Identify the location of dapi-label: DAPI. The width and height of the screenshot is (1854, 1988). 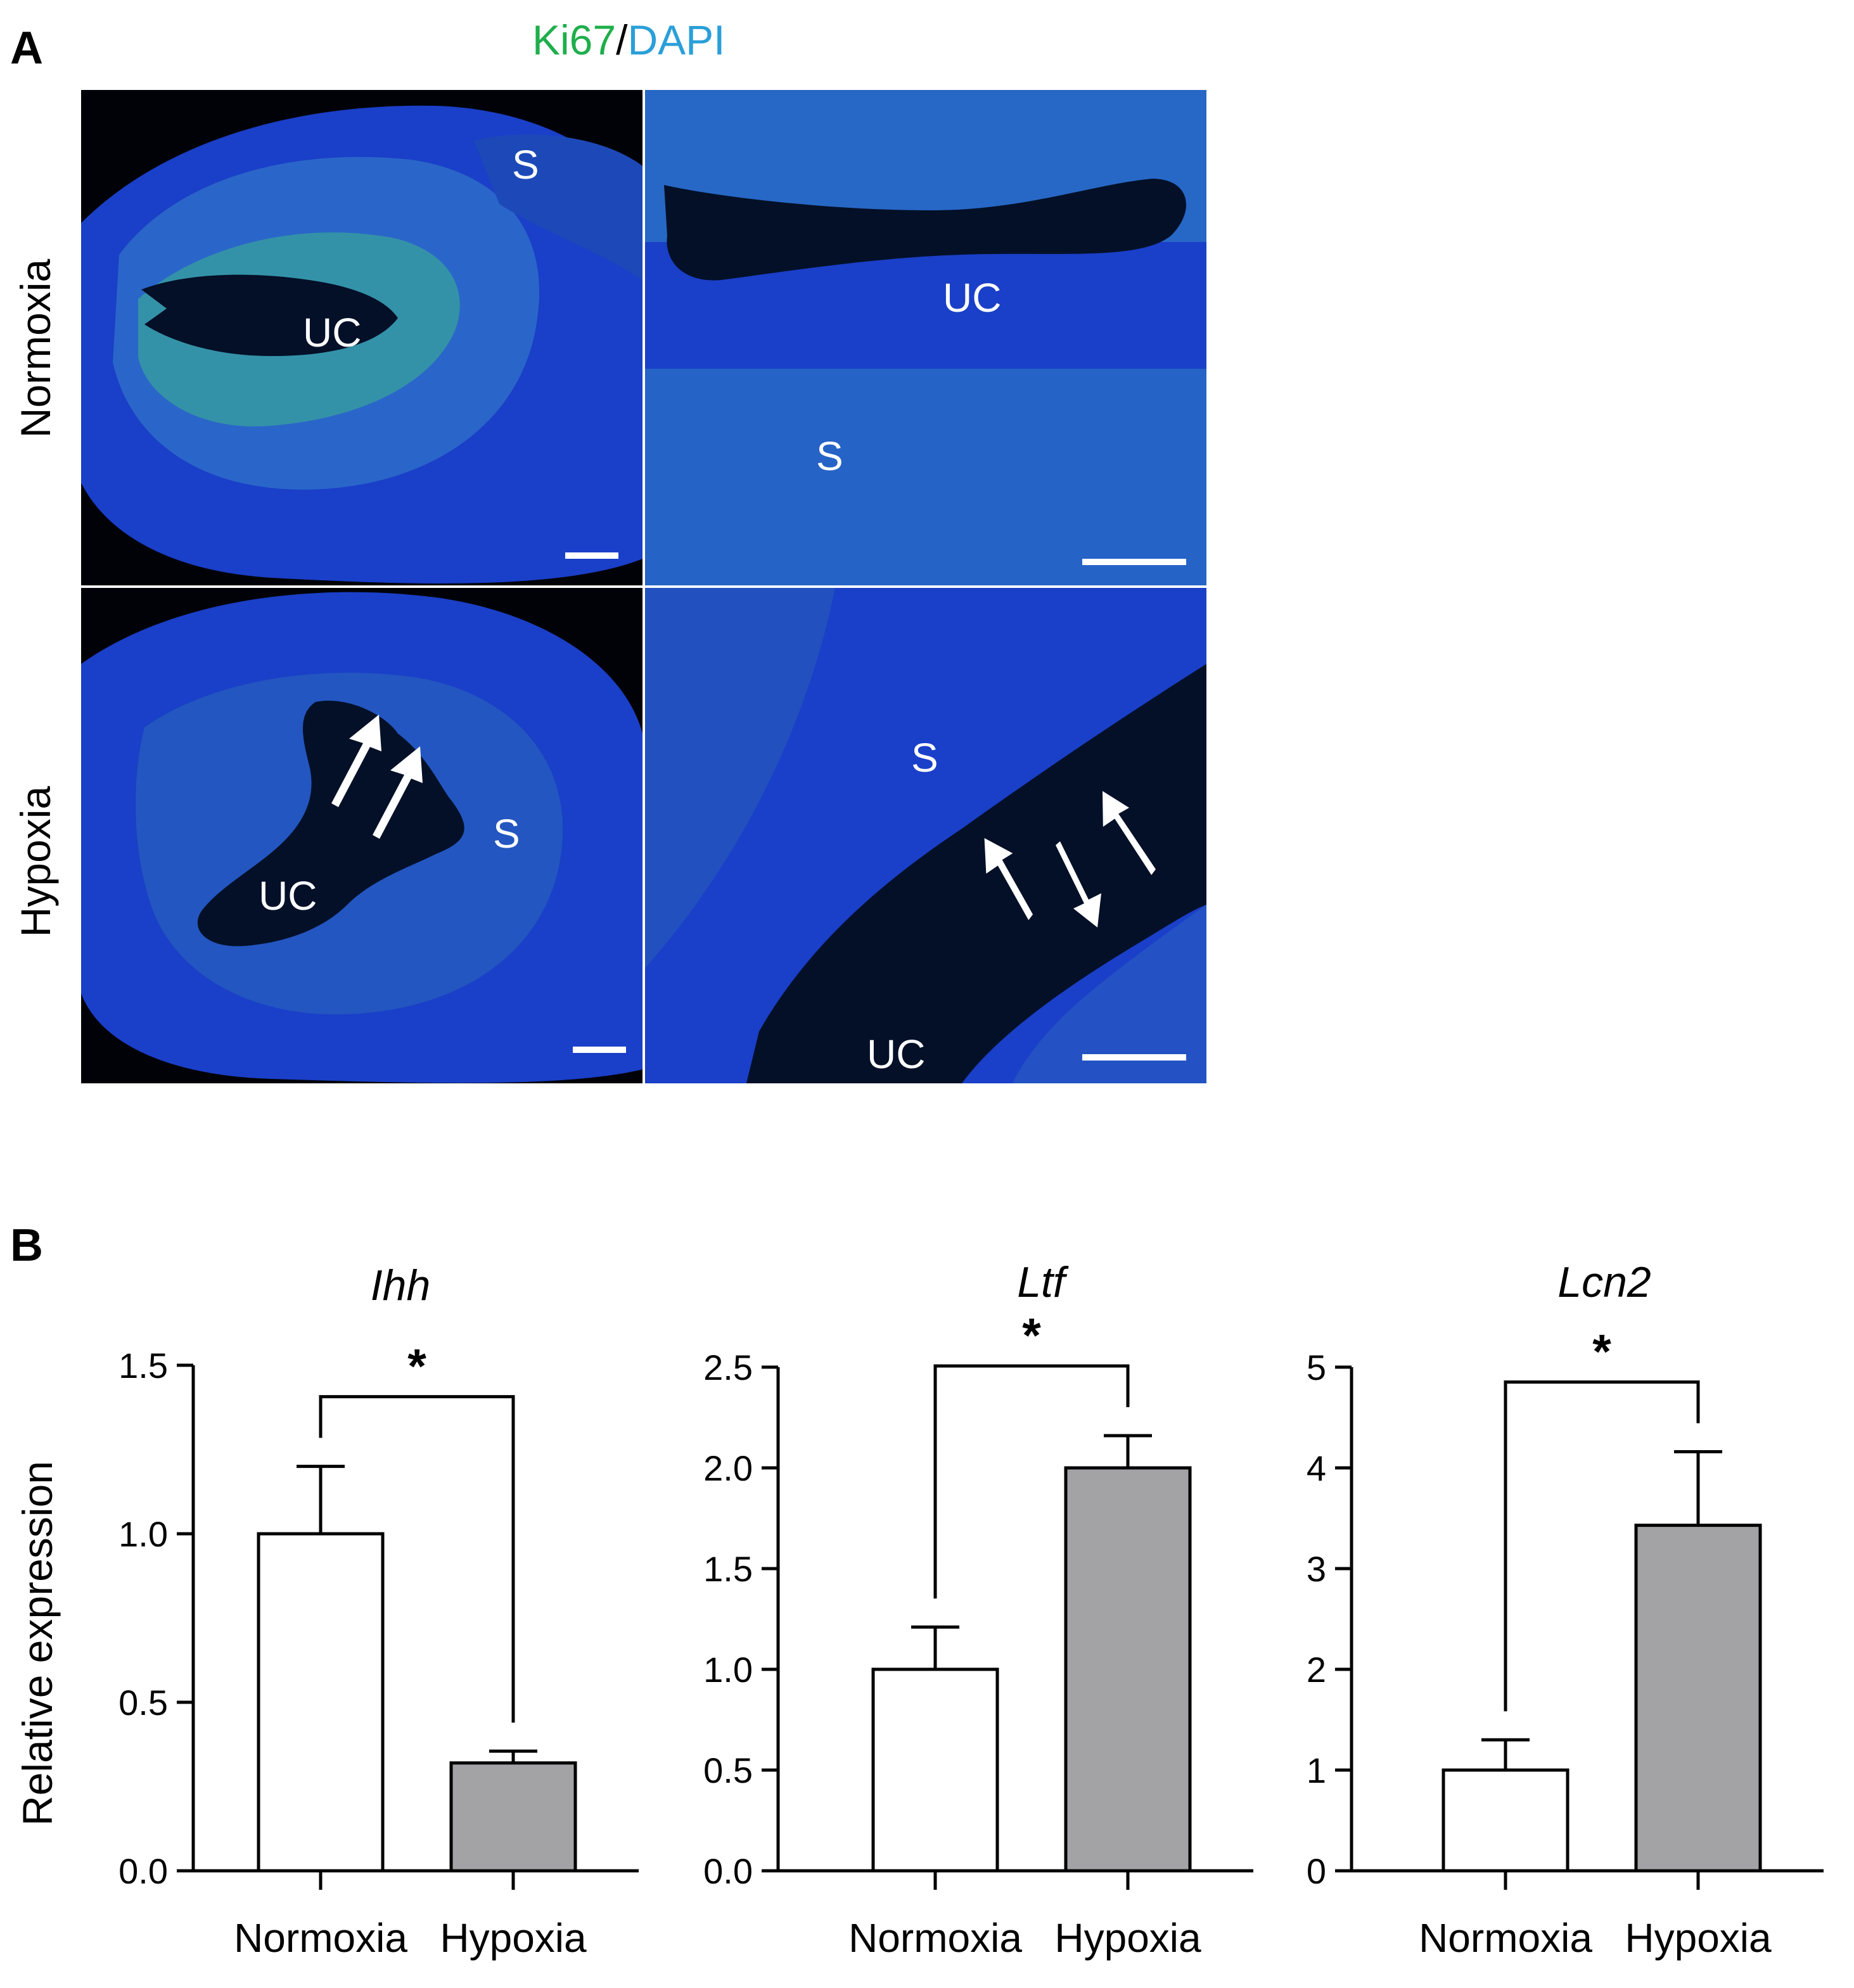
(676, 39).